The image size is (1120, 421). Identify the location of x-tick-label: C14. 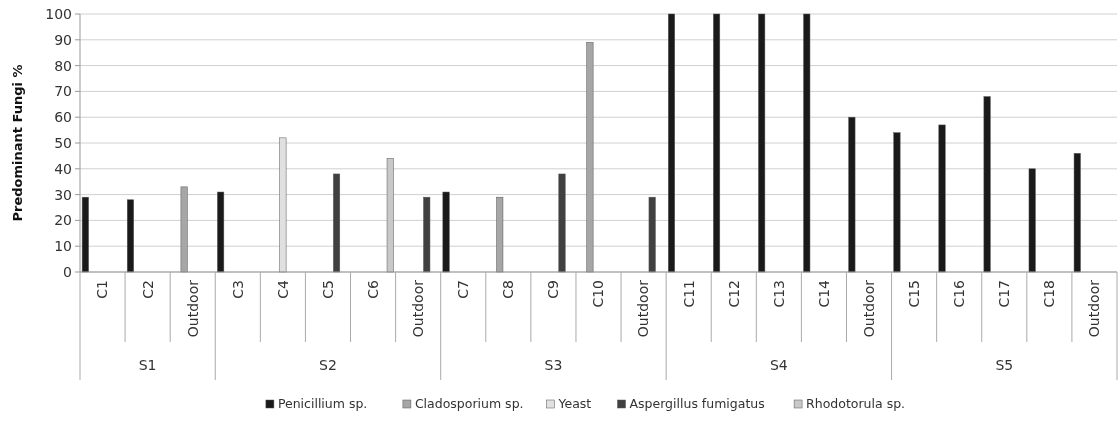
(823, 293).